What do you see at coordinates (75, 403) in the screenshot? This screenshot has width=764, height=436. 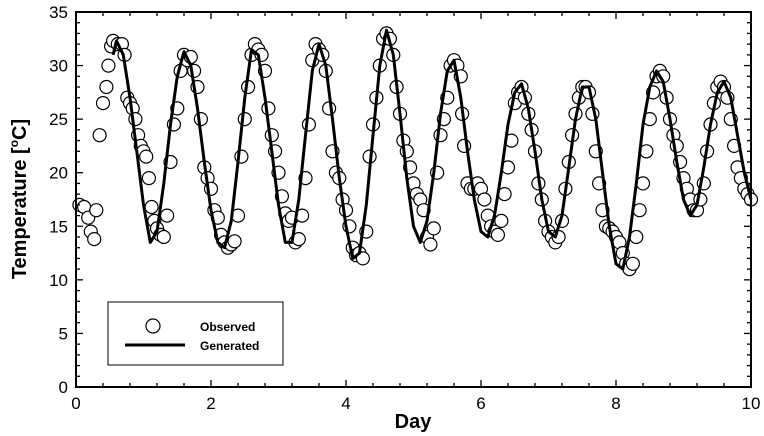 I see `x-tick-label: 0` at bounding box center [75, 403].